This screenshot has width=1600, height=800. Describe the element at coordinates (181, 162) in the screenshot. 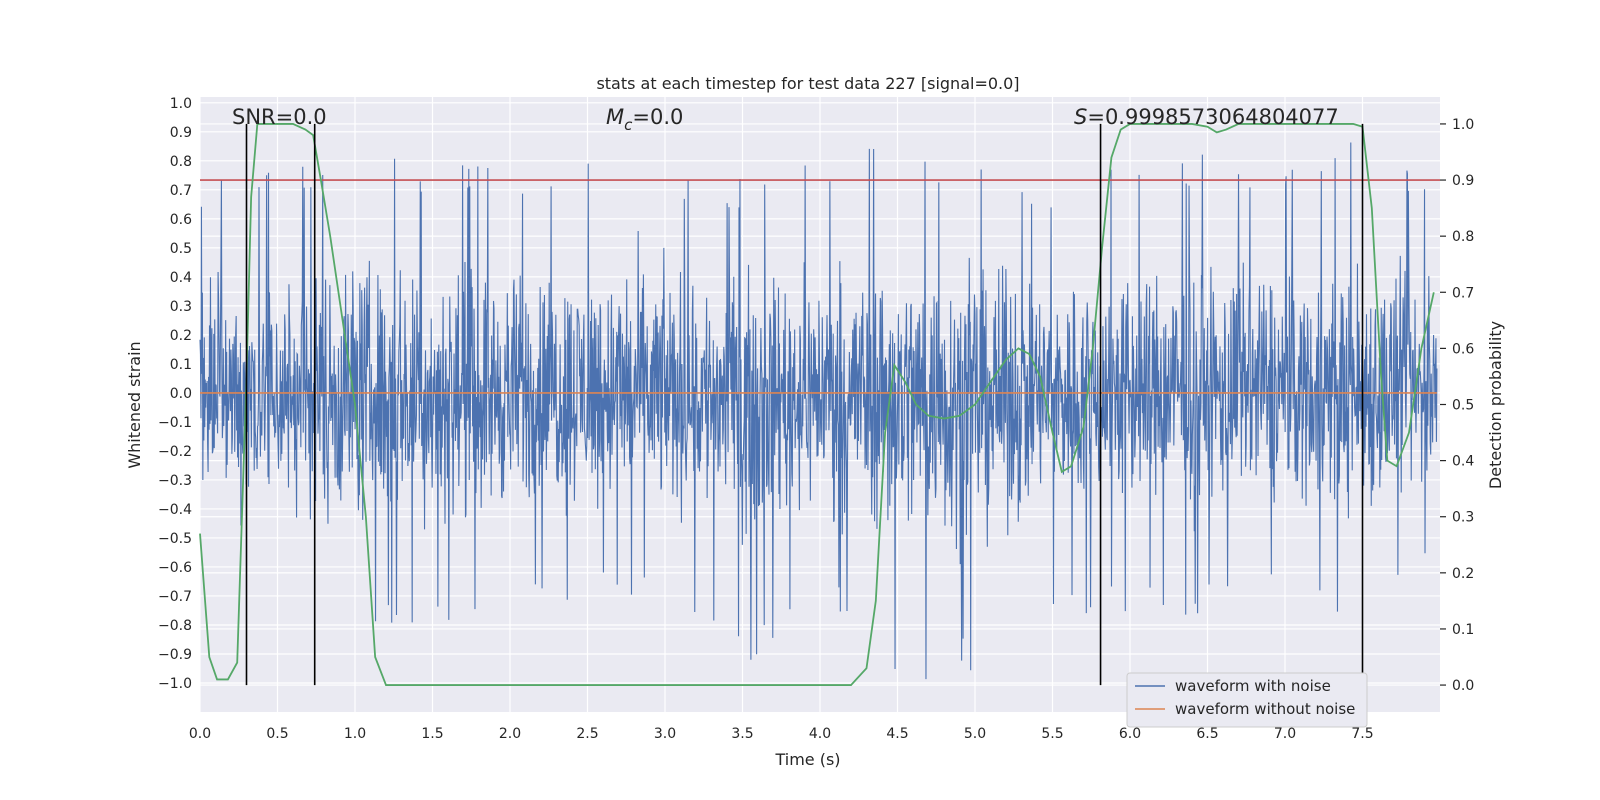

I see `y-tick-label: 0.8` at that location.